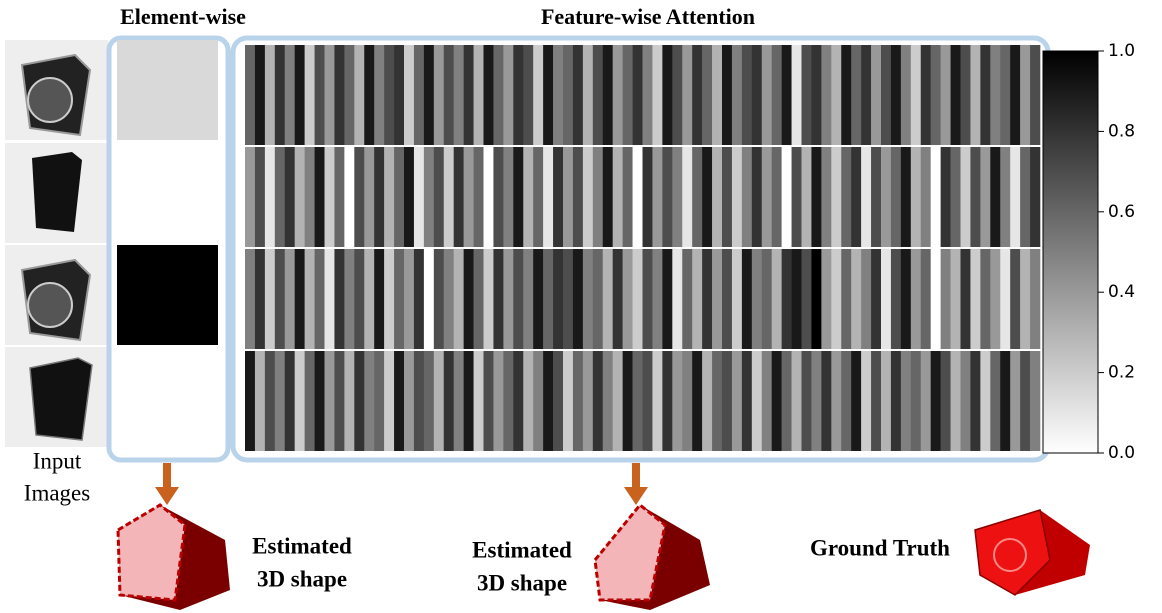 The width and height of the screenshot is (1162, 613). I want to click on output-label: 3D shape, so click(522, 582).